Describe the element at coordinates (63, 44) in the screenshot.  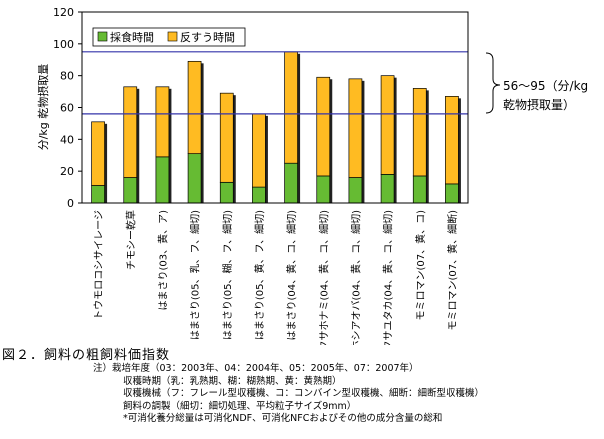
I see `y-tick-label: 100` at that location.